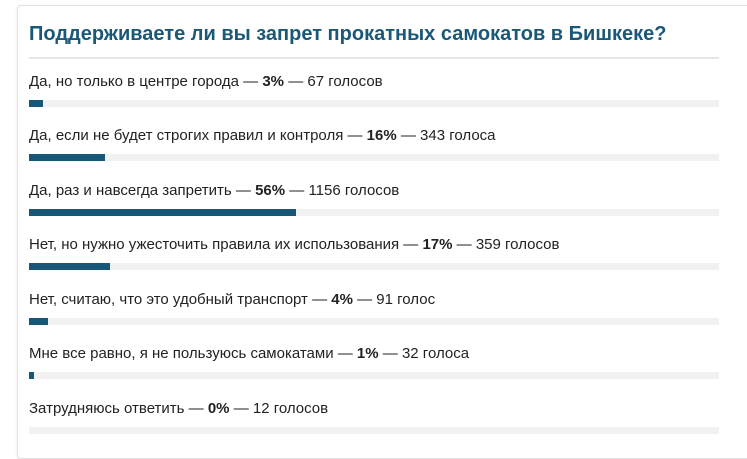 The height and width of the screenshot is (459, 747). Describe the element at coordinates (354, 190) in the screenshot. I see `option-votes: 1156 голосов` at that location.